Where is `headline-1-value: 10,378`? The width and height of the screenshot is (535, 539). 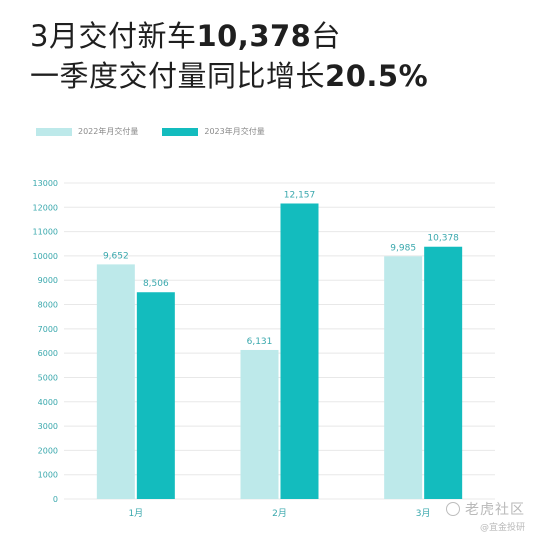 headline-1-value: 10,378 is located at coordinates (254, 36).